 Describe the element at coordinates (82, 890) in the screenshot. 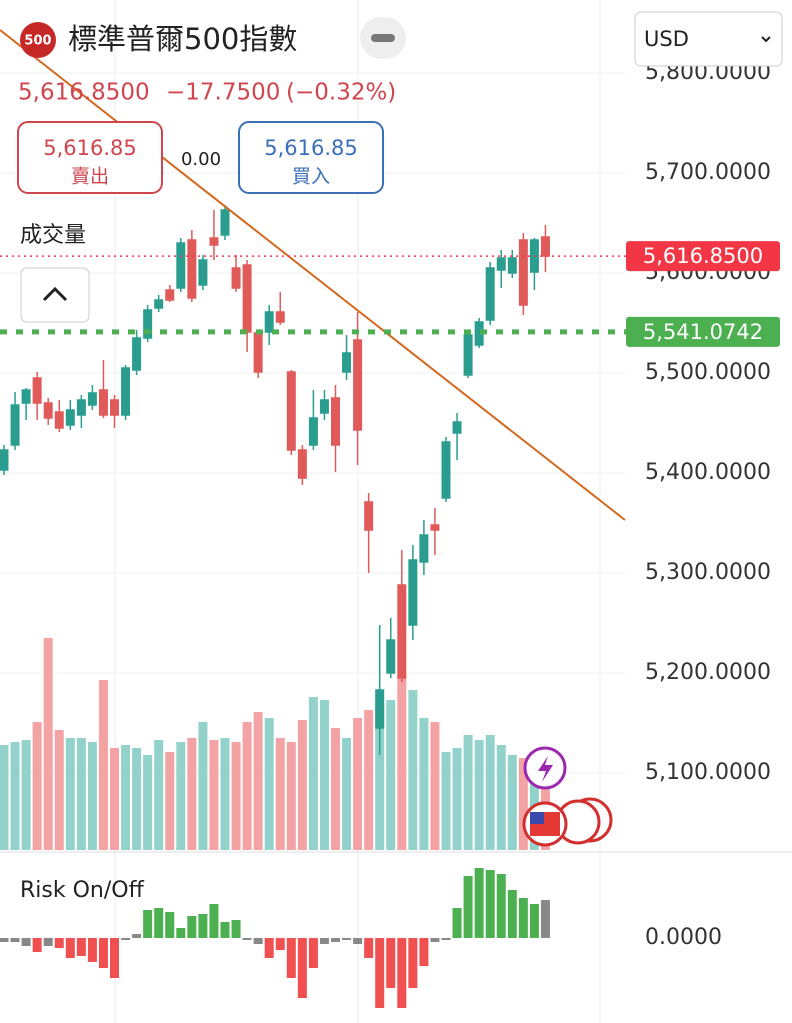

I see `indicator-title: Risk On/Off` at that location.